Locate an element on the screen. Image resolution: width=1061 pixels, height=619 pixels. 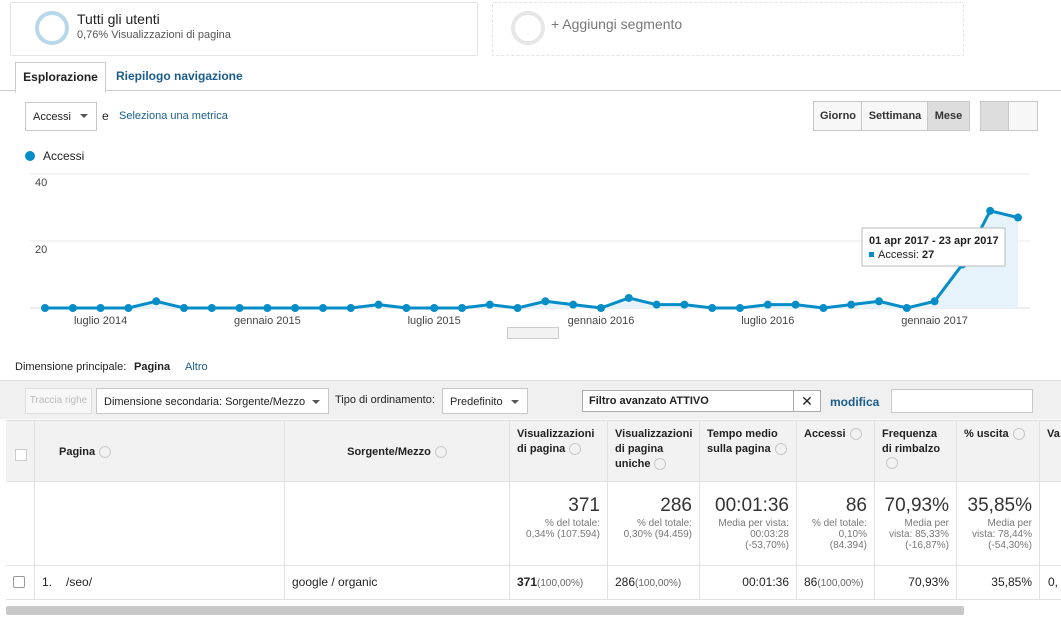
row-value: 00:01:36 is located at coordinates (765, 582).